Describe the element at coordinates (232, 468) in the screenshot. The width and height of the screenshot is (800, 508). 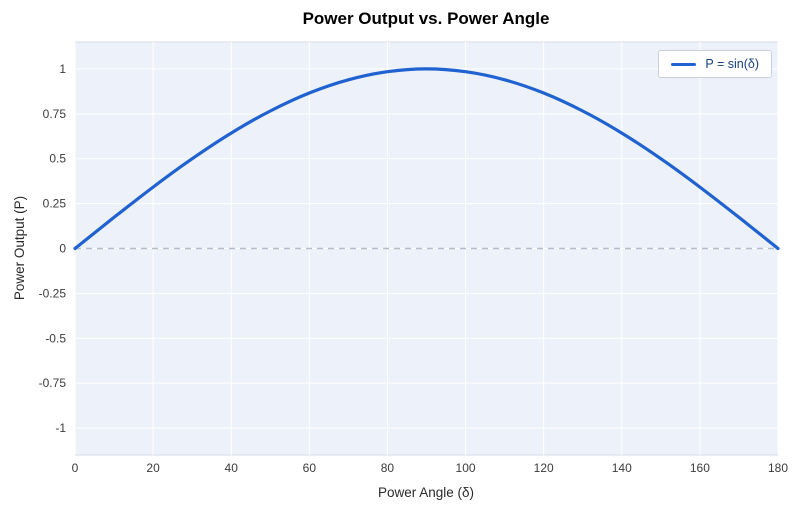
I see `x-tick-label: 40` at that location.